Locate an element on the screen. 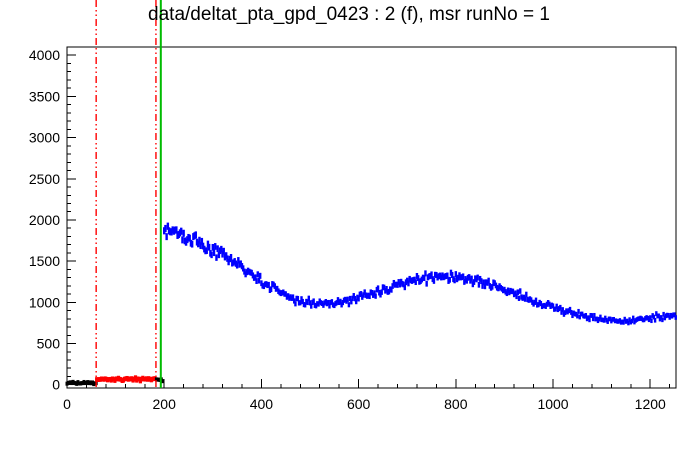 This screenshot has width=698, height=474. y-tick-label: 1500 is located at coordinates (44, 261).